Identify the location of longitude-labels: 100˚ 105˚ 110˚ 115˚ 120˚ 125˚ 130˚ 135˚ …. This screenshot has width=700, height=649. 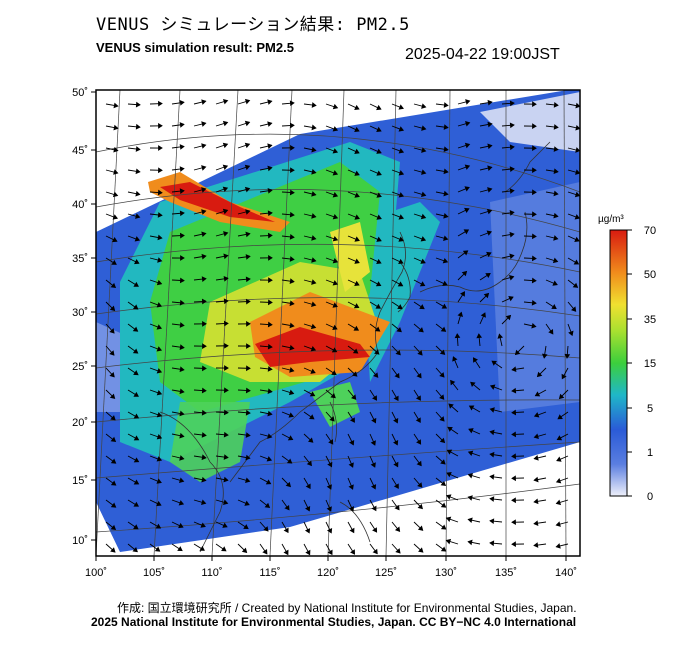
(331, 573).